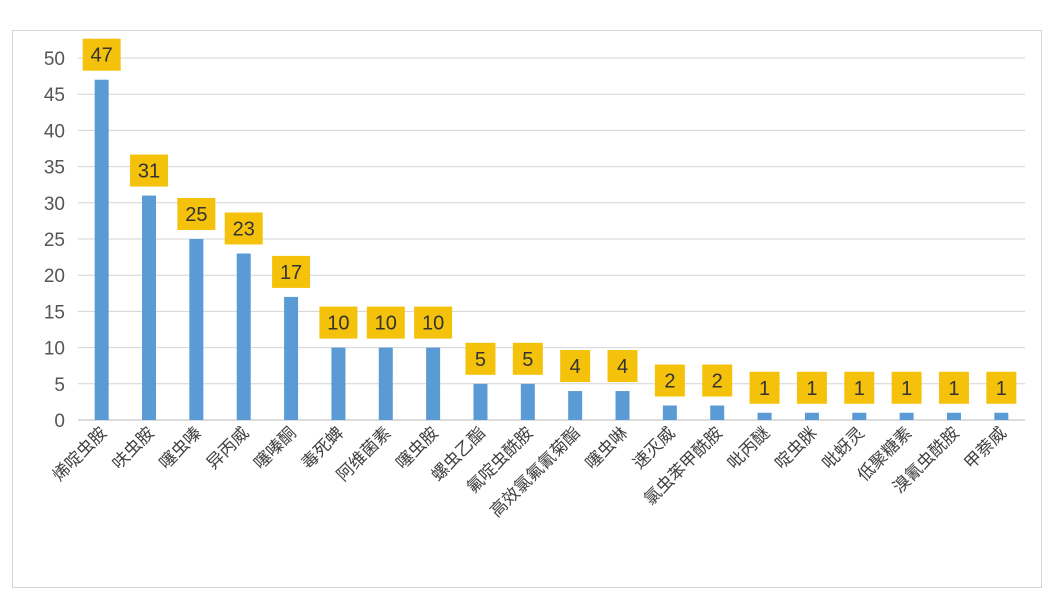 The height and width of the screenshot is (592, 1052). I want to click on y-tick-label: 45, so click(54, 95).